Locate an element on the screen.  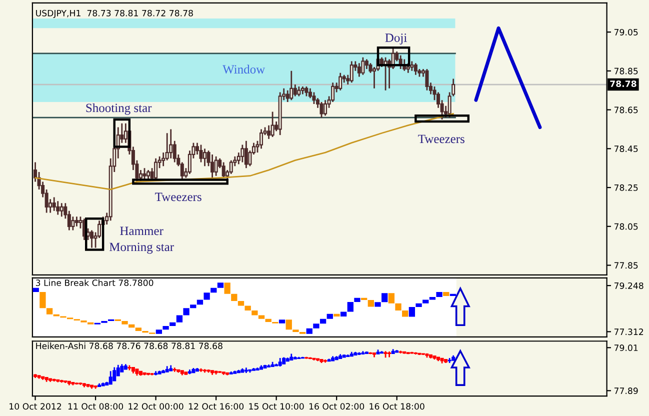
x-tick-label: 12 Oct 00:00 is located at coordinates (156, 406).